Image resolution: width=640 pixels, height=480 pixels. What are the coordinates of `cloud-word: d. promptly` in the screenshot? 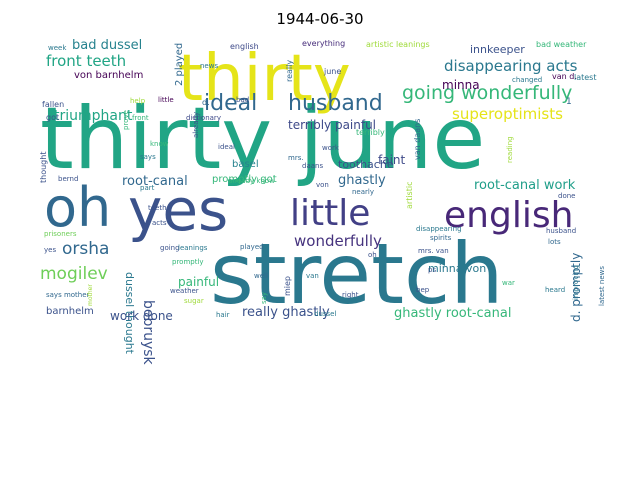 It's located at (576, 287).